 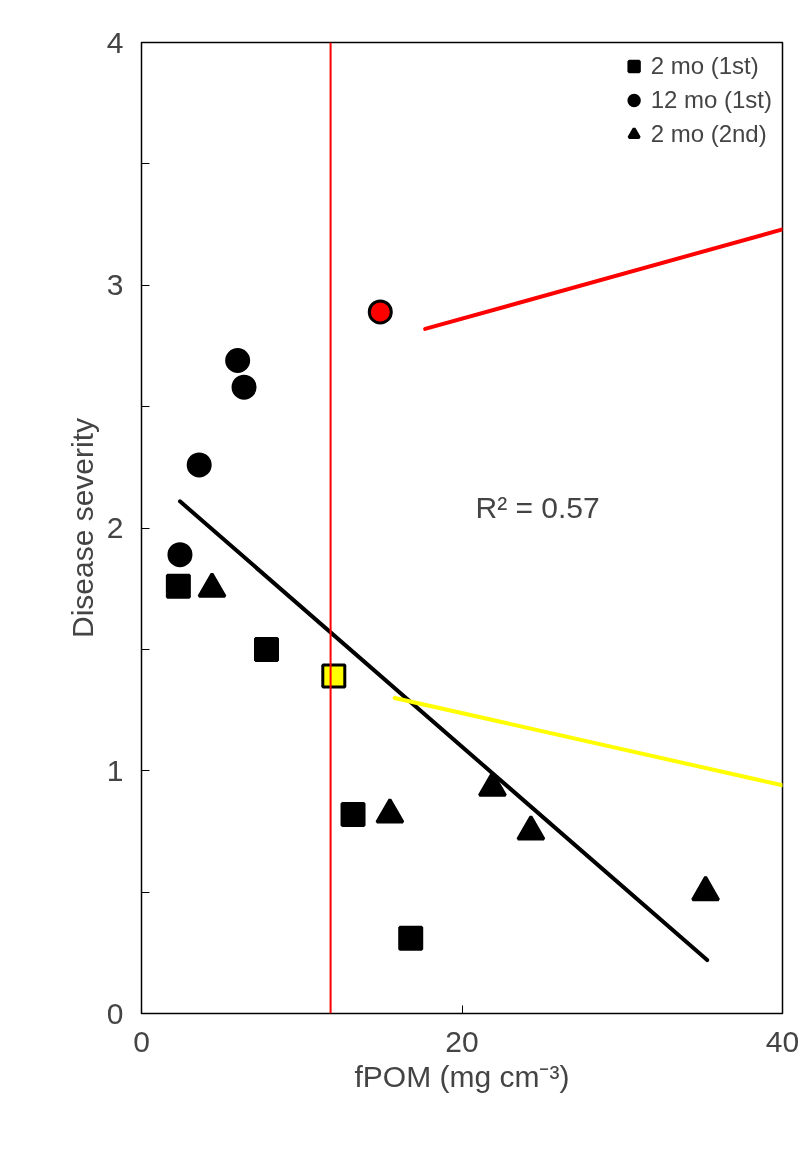 What do you see at coordinates (708, 134) in the screenshot?
I see `legend-label: 2 mo (2nd)` at bounding box center [708, 134].